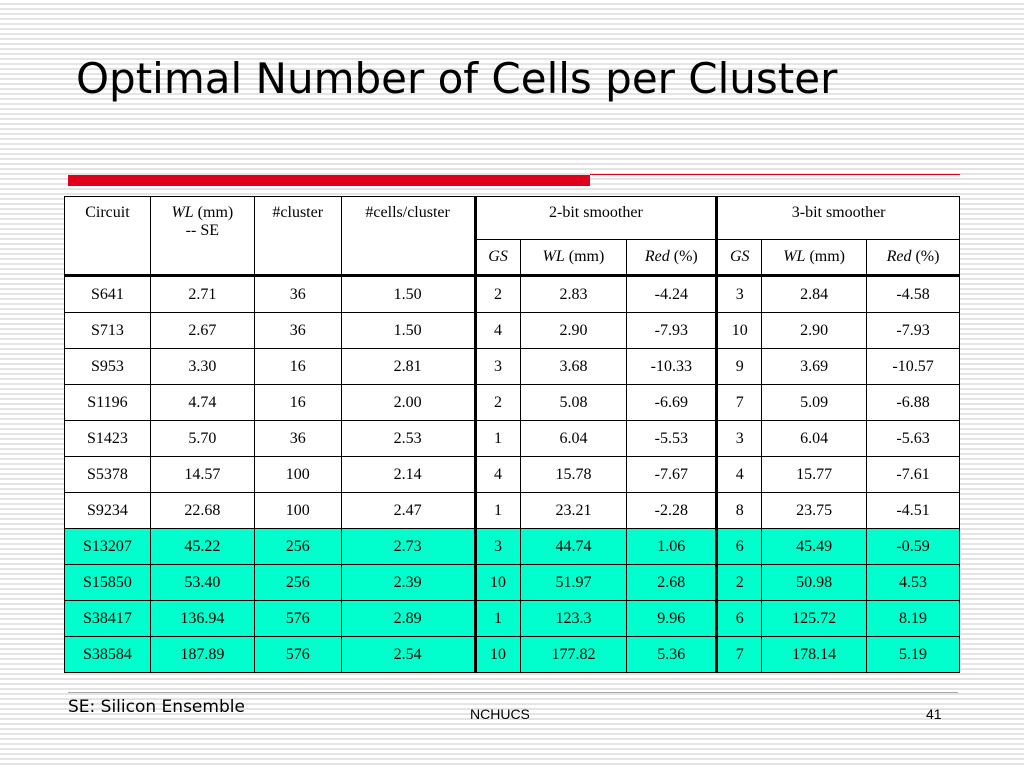  Describe the element at coordinates (329, 180) in the screenshot. I see `title-accent-bar` at that location.